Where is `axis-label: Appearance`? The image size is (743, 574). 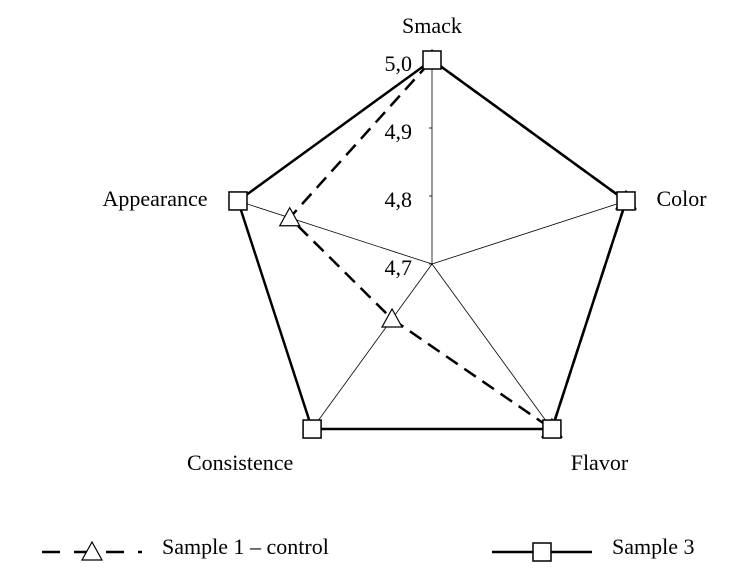
axis-label: Appearance is located at coordinates (155, 198).